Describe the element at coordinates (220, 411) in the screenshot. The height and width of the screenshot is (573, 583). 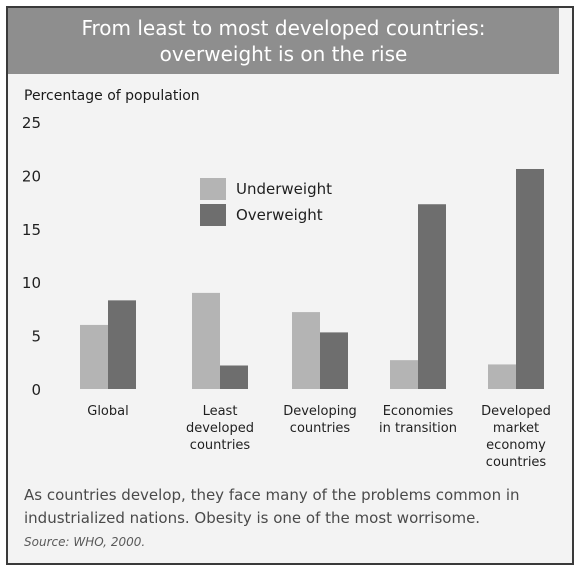
I see `category-label: Least` at that location.